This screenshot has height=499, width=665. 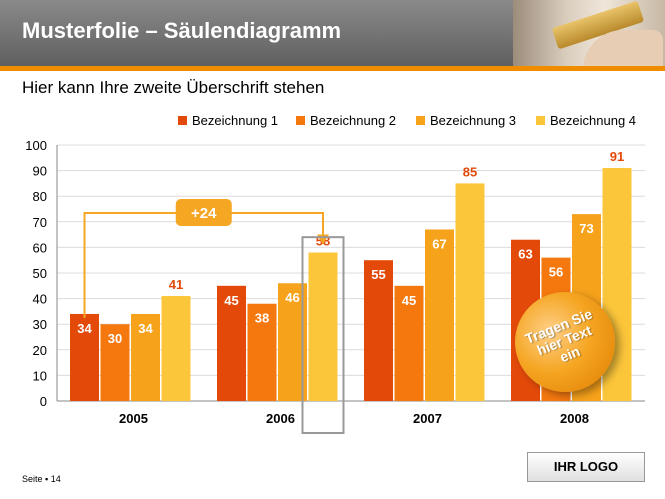 What do you see at coordinates (262, 318) in the screenshot?
I see `bar-value-label: 38` at bounding box center [262, 318].